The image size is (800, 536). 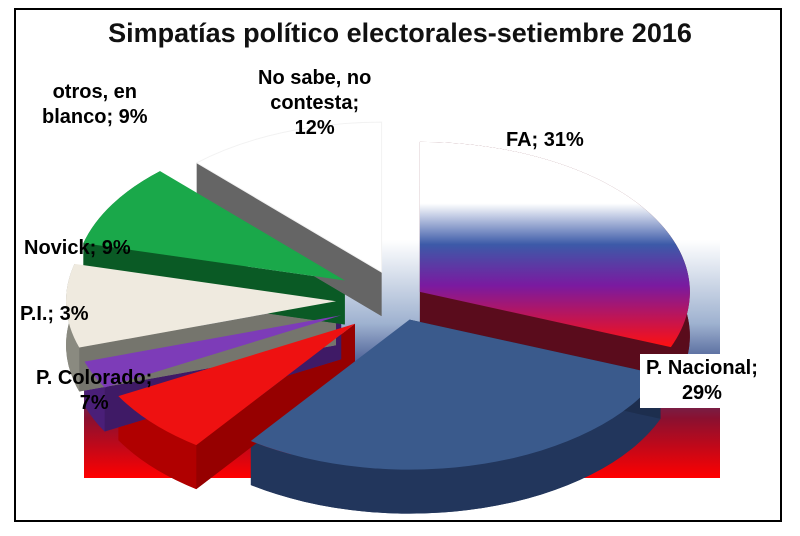 I want to click on label-no-sabe-line1: No sabe, no, so click(x=315, y=78).